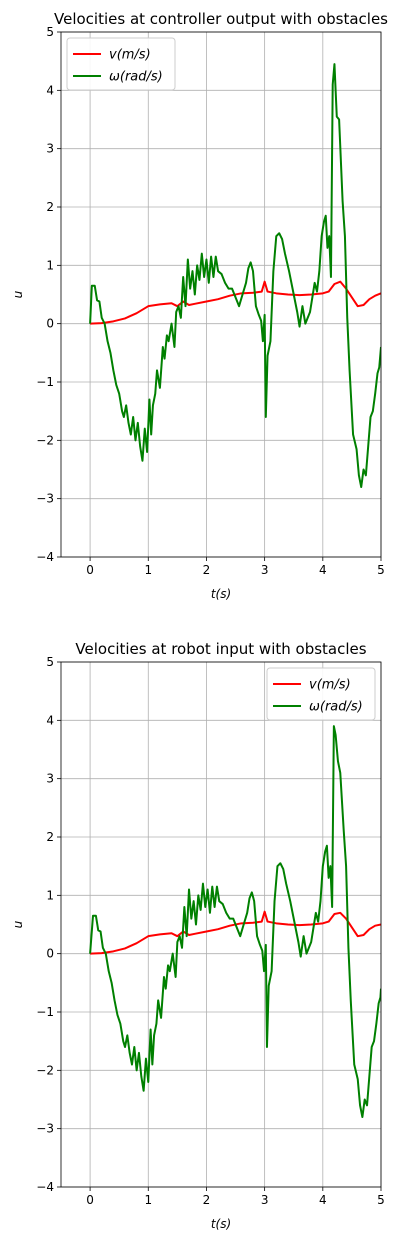  What do you see at coordinates (220, 649) in the screenshot?
I see `chart-title: Velocities at robot input with obstacles` at bounding box center [220, 649].